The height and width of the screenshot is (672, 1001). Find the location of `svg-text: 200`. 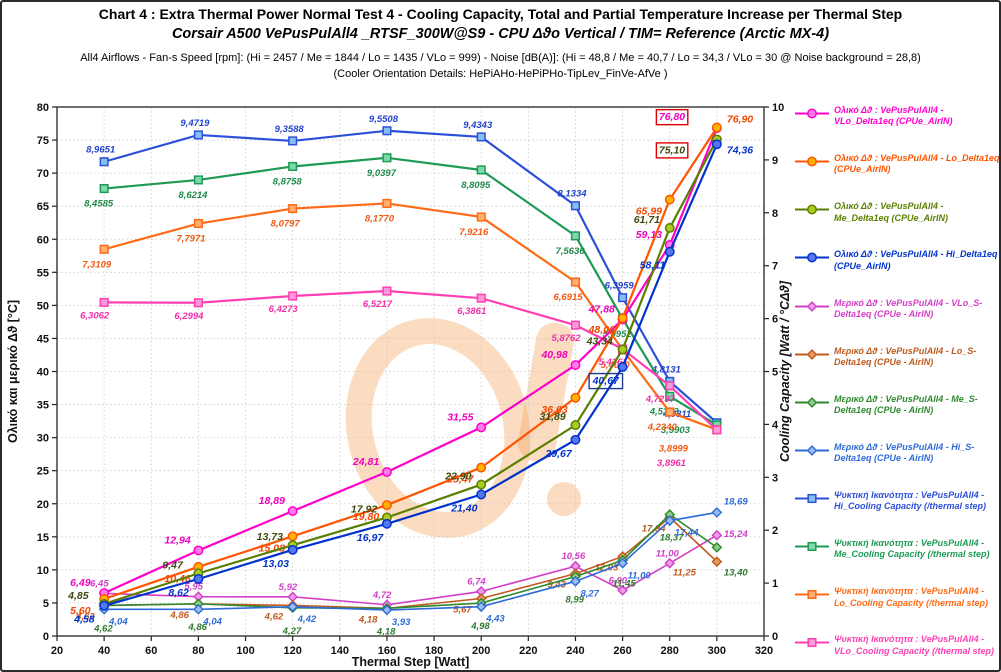

svg-text: 200 is located at coordinates (481, 651).